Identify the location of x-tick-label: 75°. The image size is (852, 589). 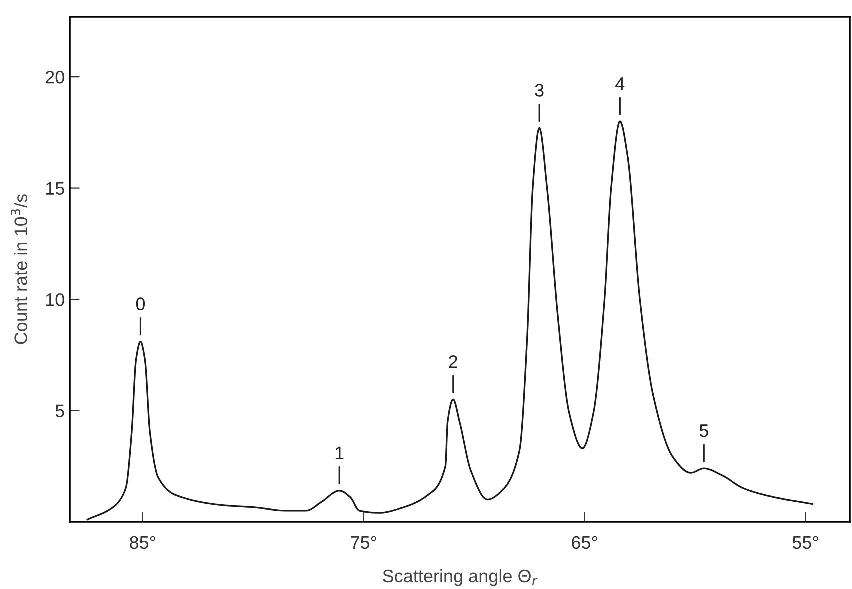
(363, 543).